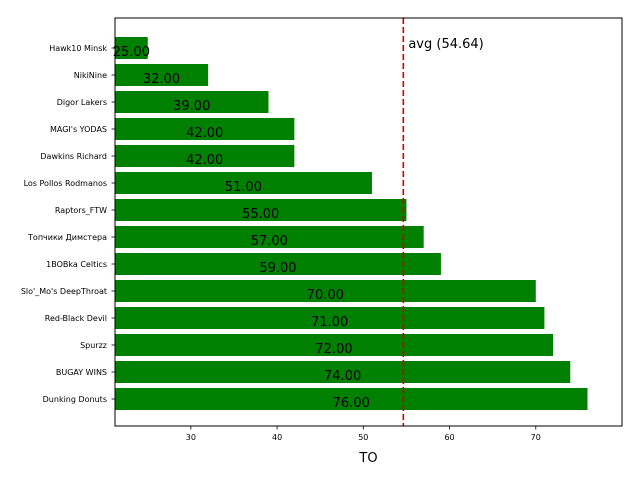 This screenshot has width=640, height=484. Describe the element at coordinates (277, 268) in the screenshot. I see `bar-value-label: 59.00` at that location.